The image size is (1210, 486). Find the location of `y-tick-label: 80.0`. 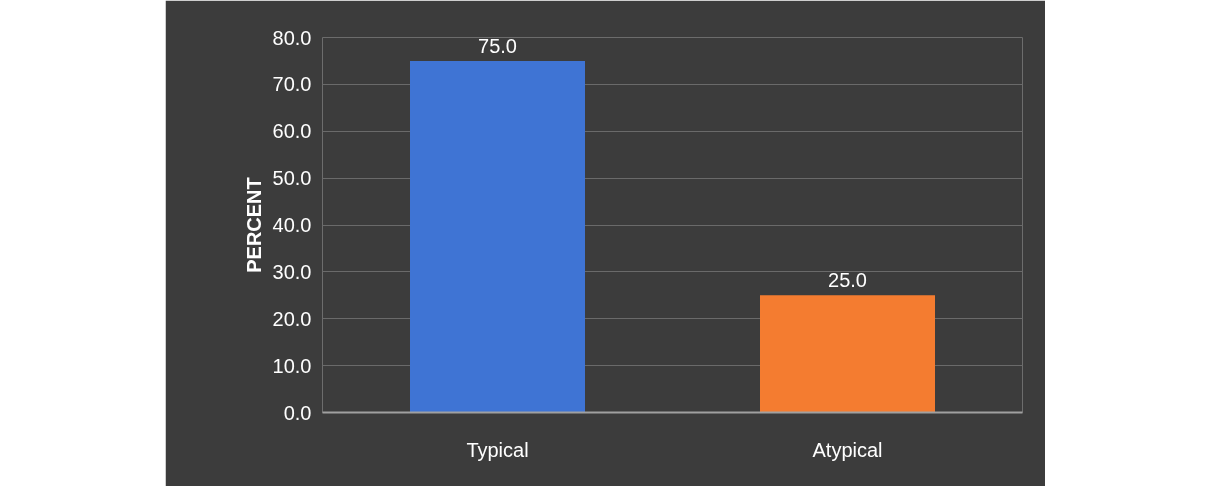

y-tick-label: 80.0 is located at coordinates (292, 37).